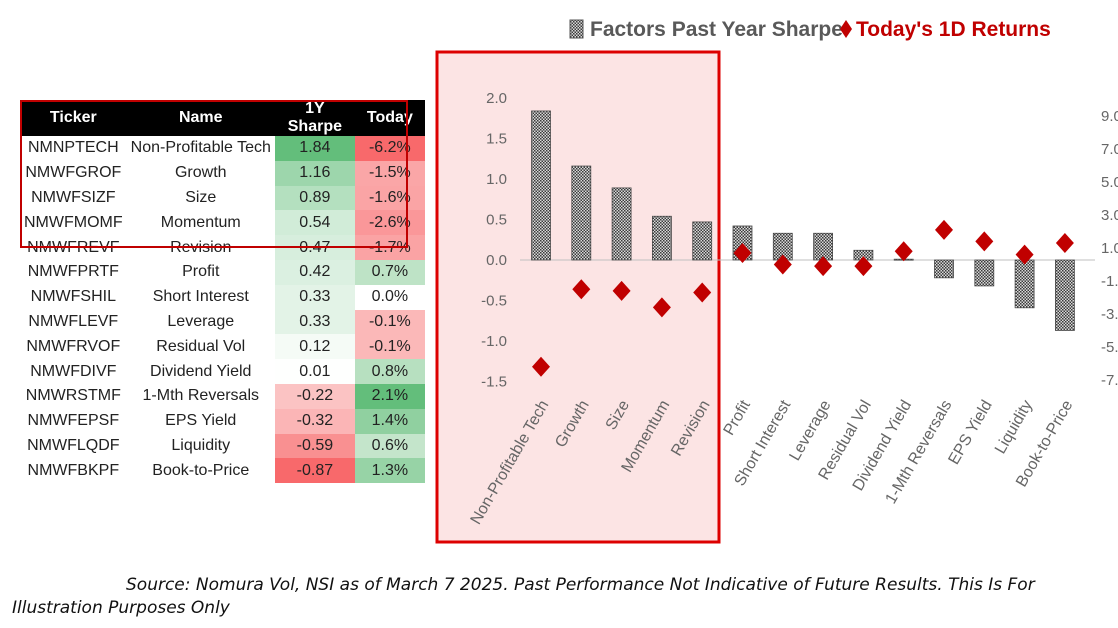 This screenshot has width=1118, height=628. I want to click on cell-ticker: NMWFDIVF, so click(73, 371).